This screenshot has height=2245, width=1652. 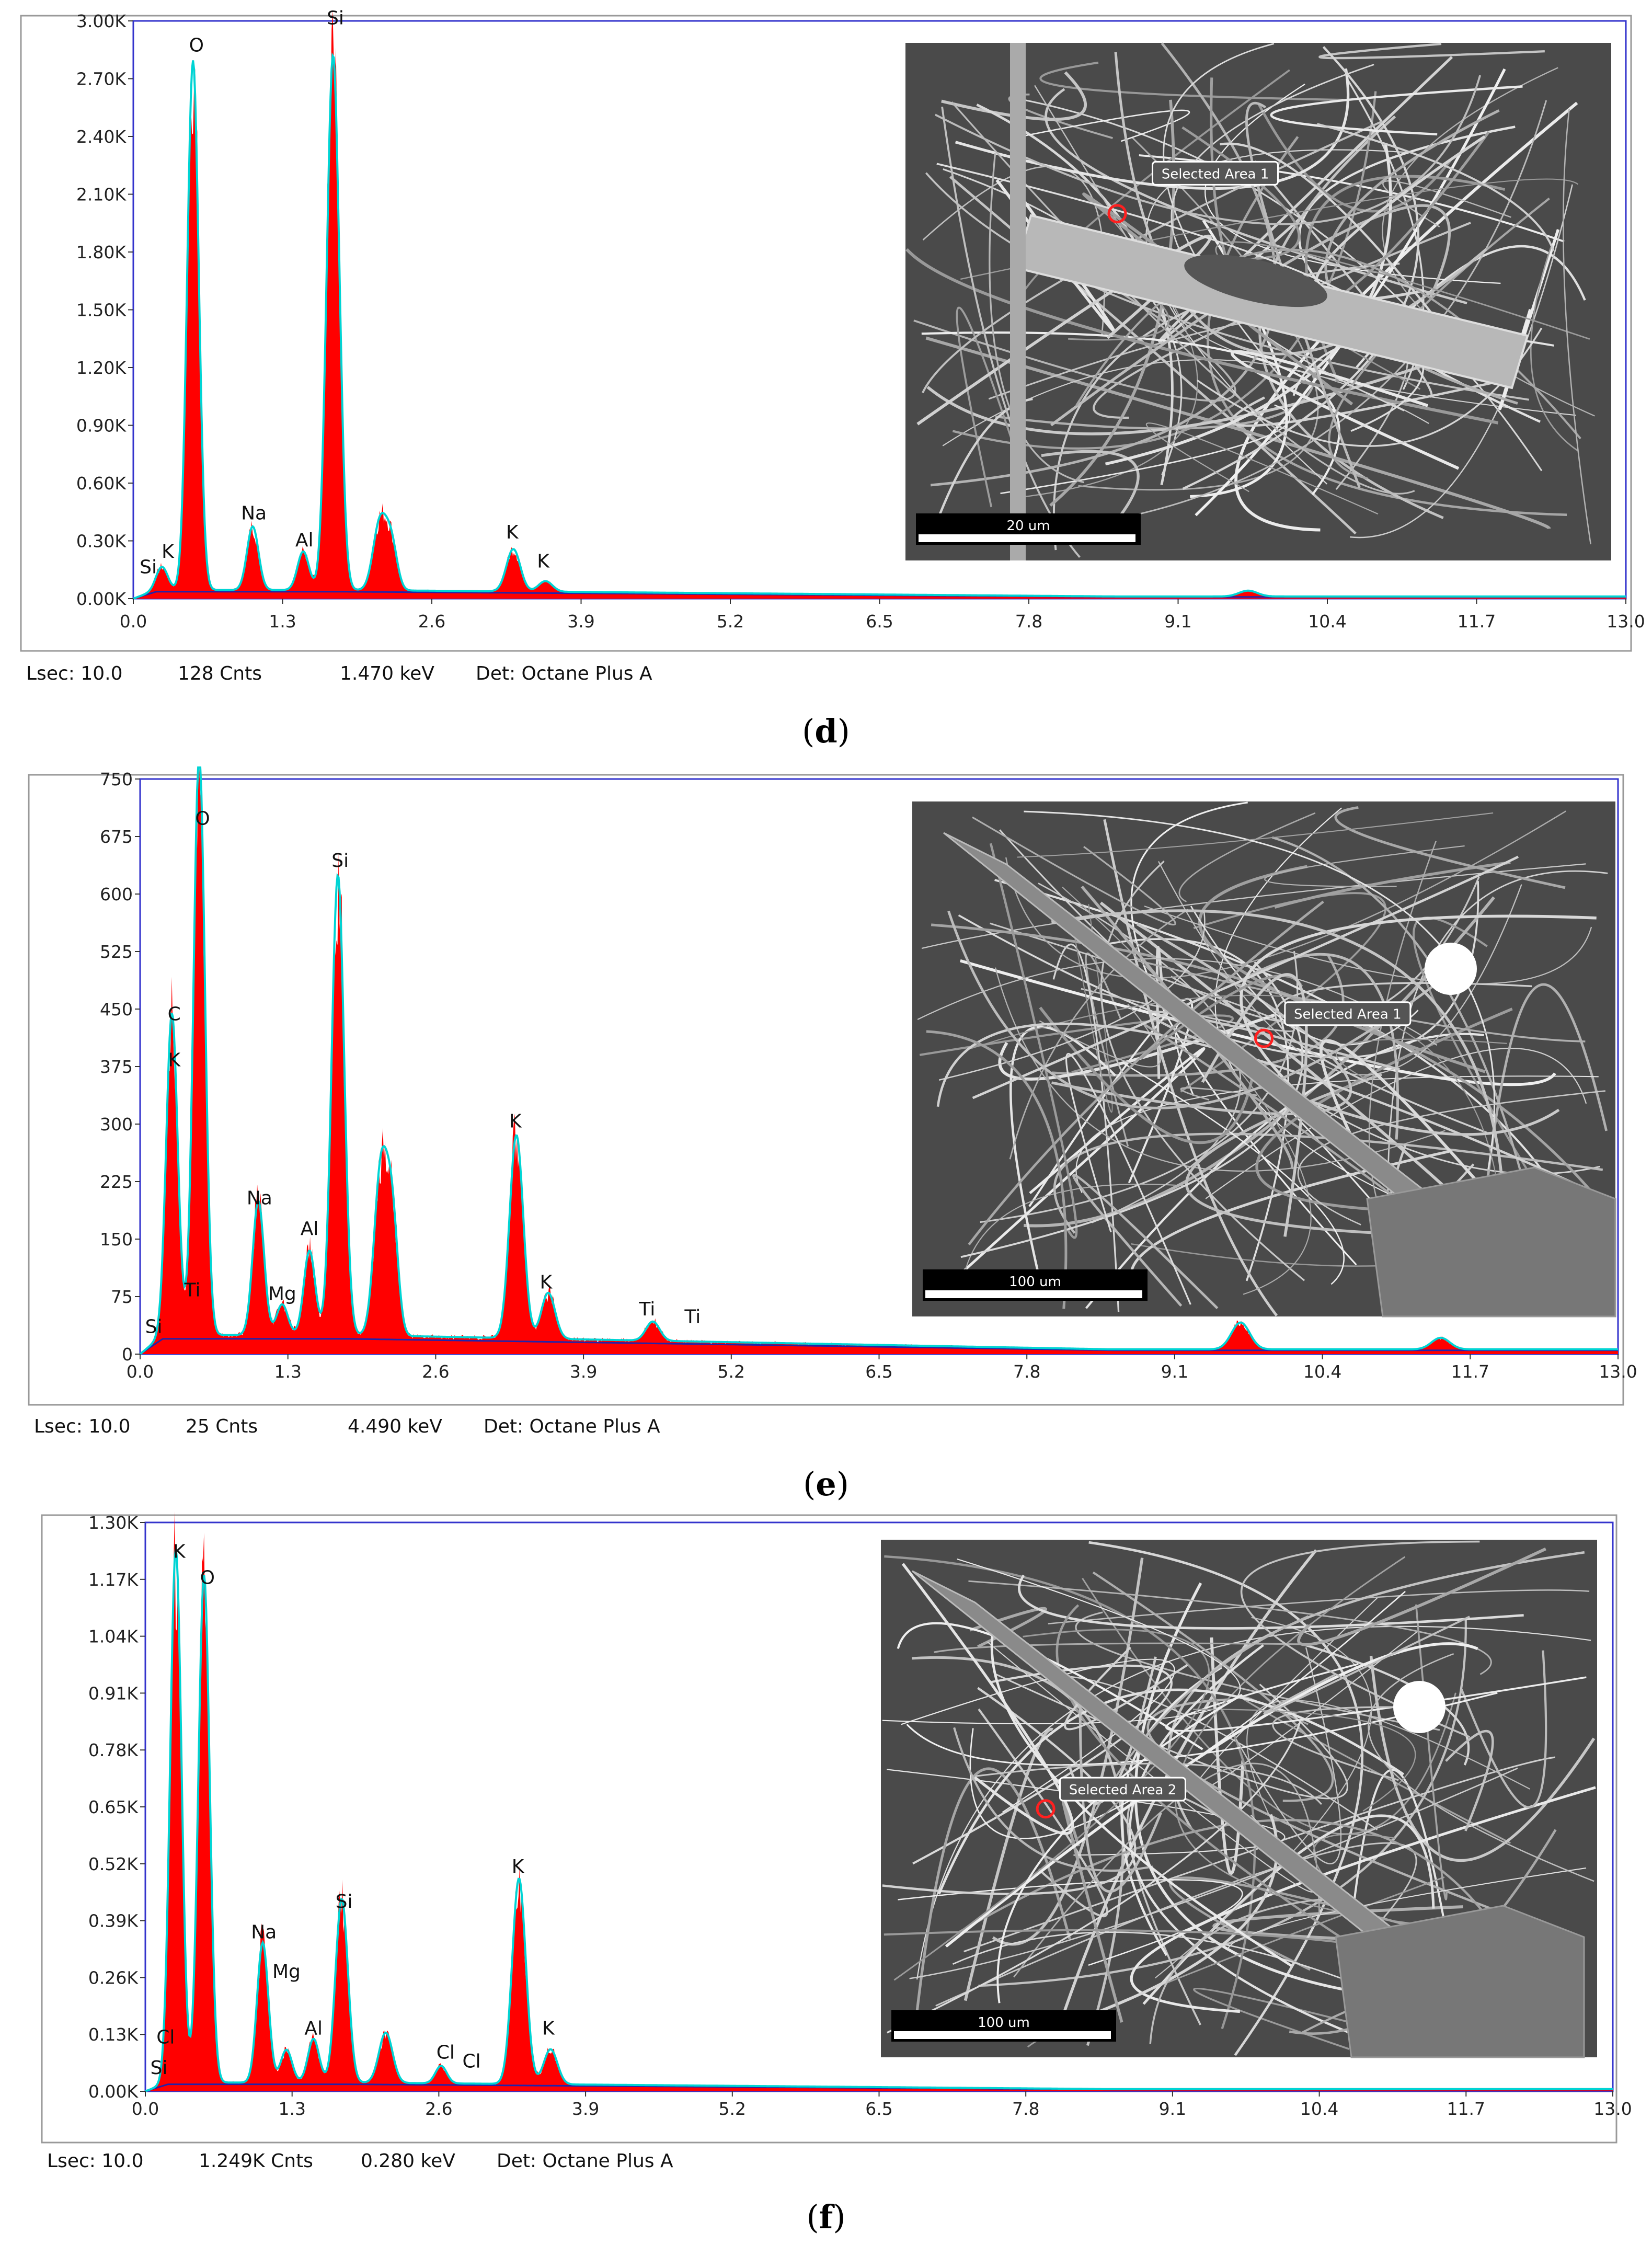 What do you see at coordinates (174, 1014) in the screenshot?
I see `peak-label: C` at bounding box center [174, 1014].